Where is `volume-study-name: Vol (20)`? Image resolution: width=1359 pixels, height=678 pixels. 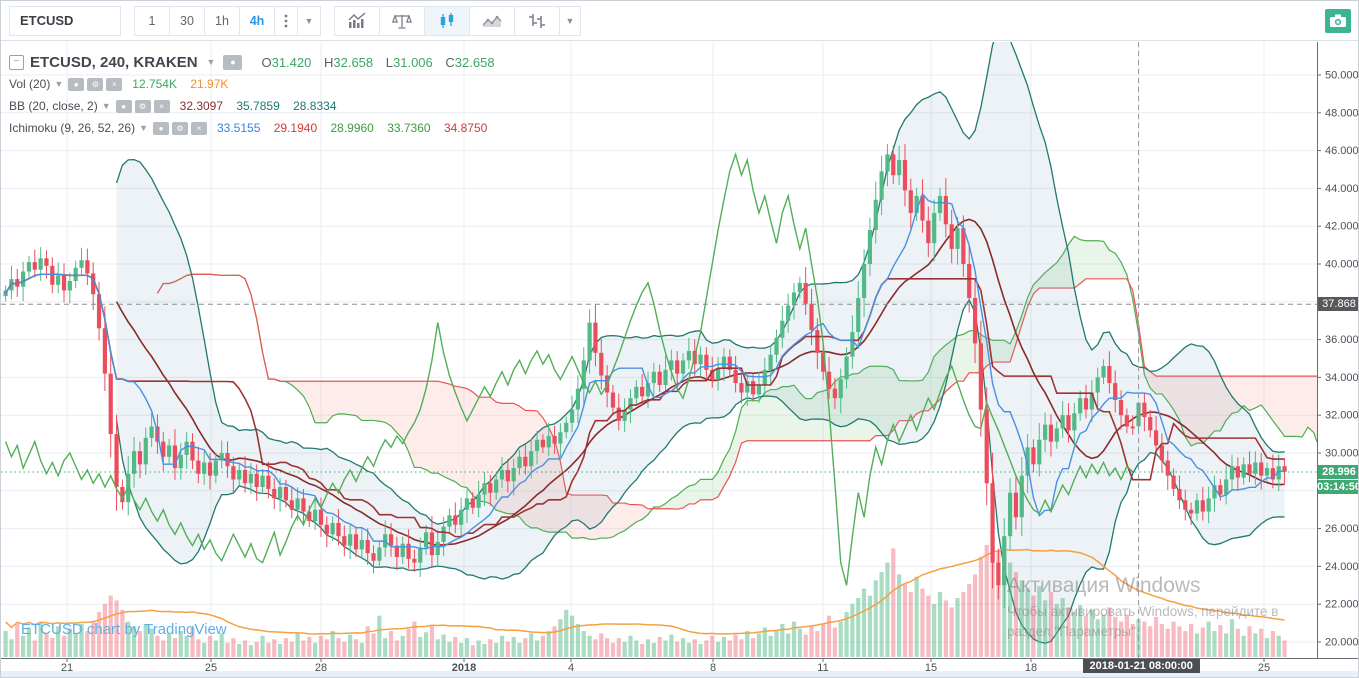 volume-study-name: Vol (20) is located at coordinates (30, 84).